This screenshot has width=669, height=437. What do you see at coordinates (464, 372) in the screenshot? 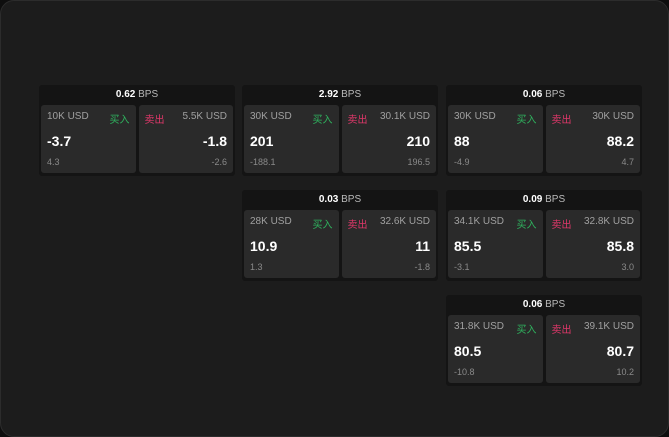
I see `bid-change: -10.8` at bounding box center [464, 372].